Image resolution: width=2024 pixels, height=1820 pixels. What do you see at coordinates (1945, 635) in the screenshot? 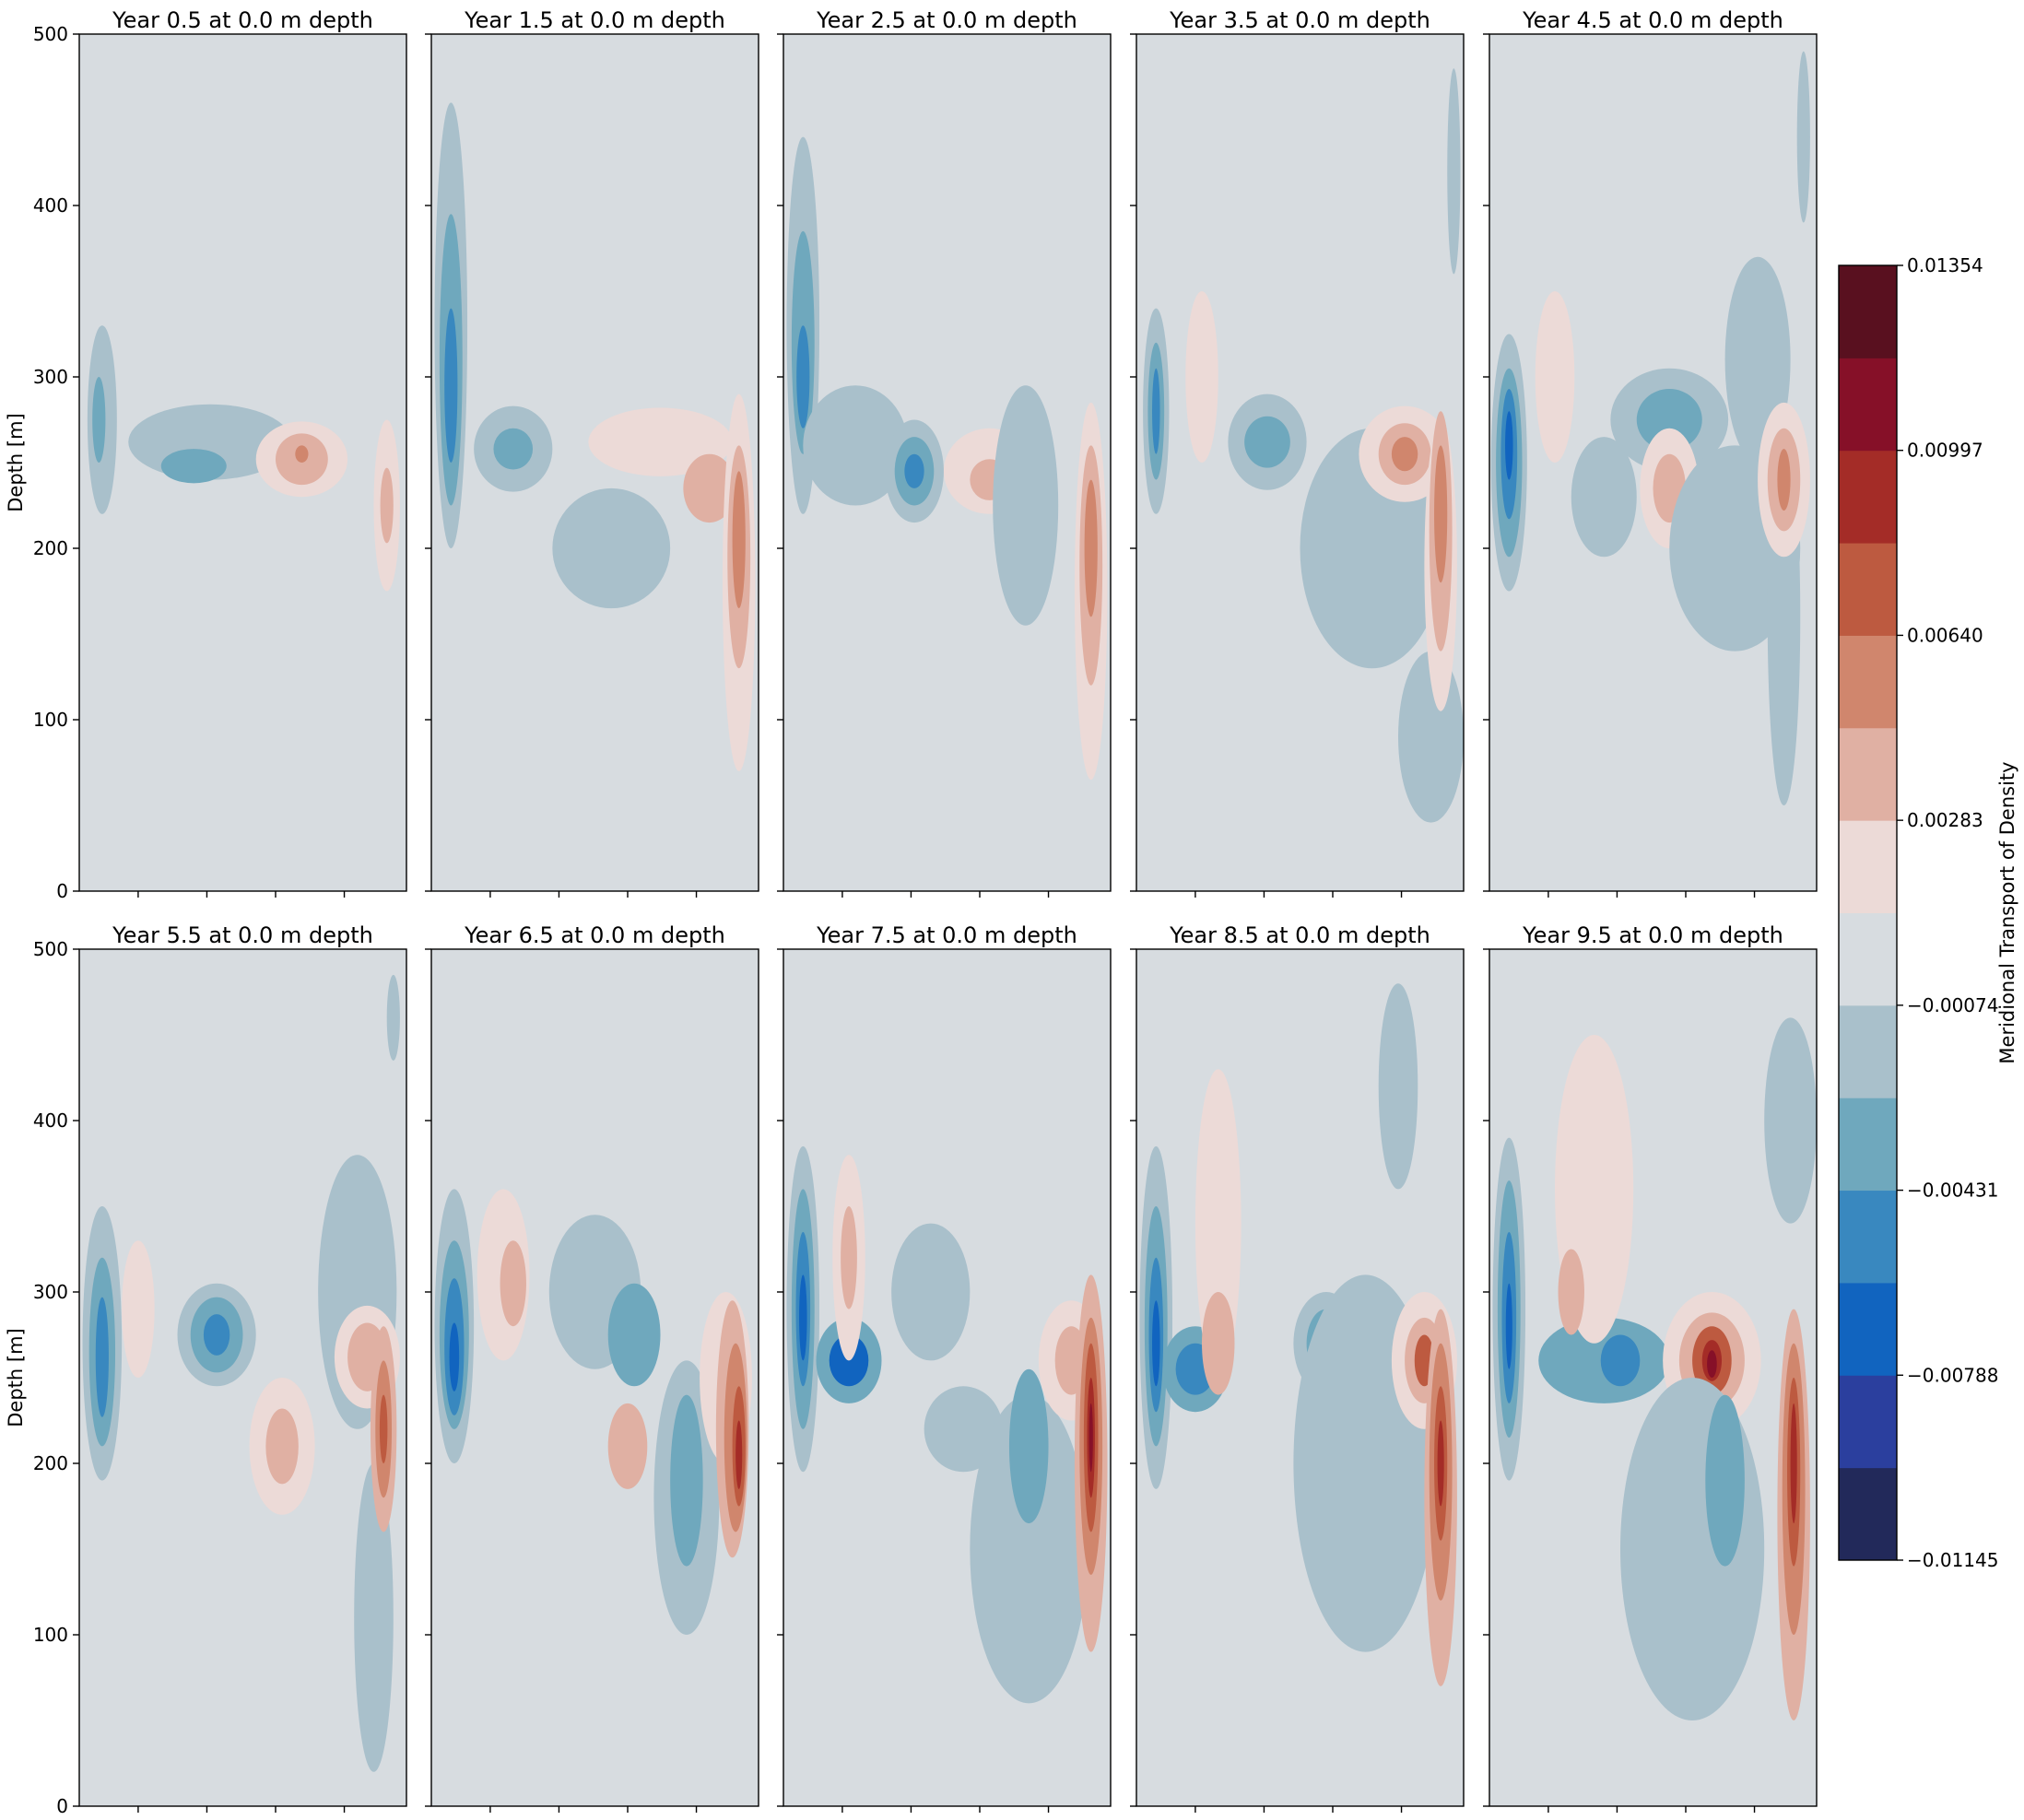
I see `colorbar-tick-label: 0.00640` at bounding box center [1945, 635].